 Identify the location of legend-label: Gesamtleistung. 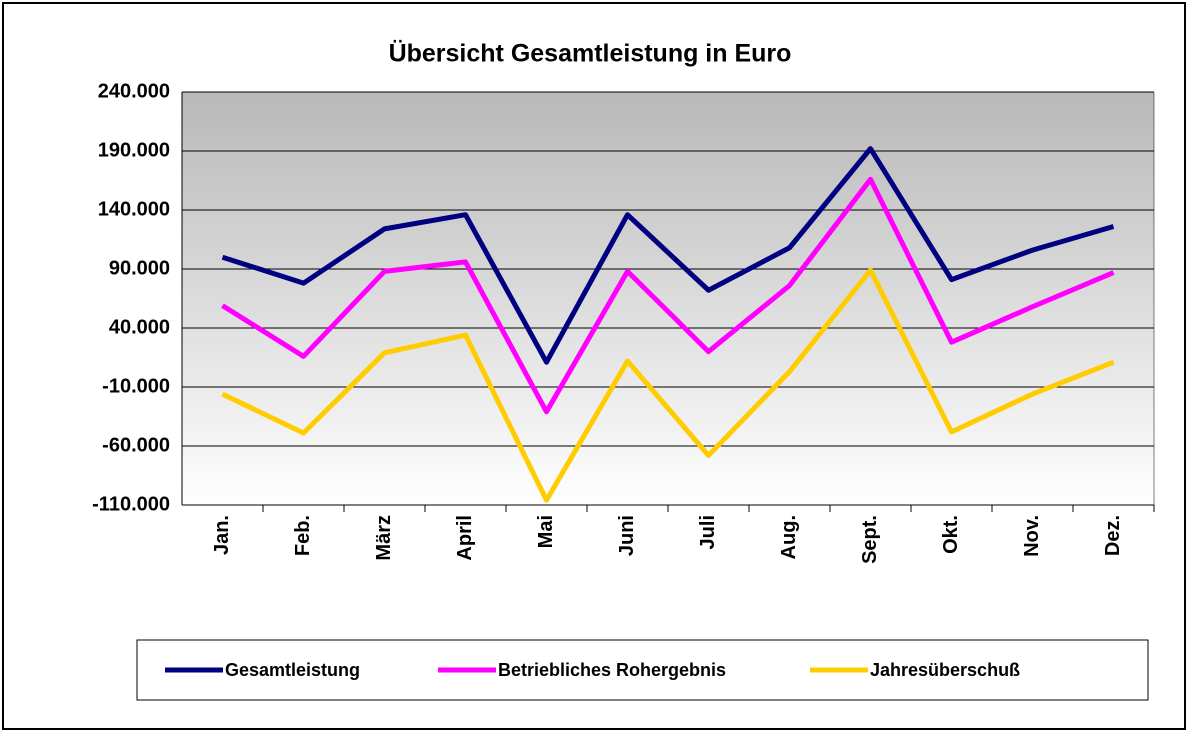
(292, 670).